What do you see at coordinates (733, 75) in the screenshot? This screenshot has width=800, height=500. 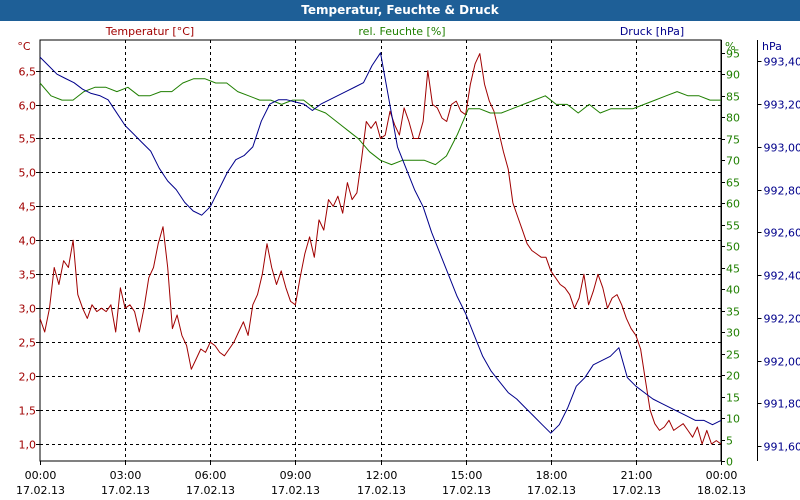 I see `right1-tick-label: 90` at bounding box center [733, 75].